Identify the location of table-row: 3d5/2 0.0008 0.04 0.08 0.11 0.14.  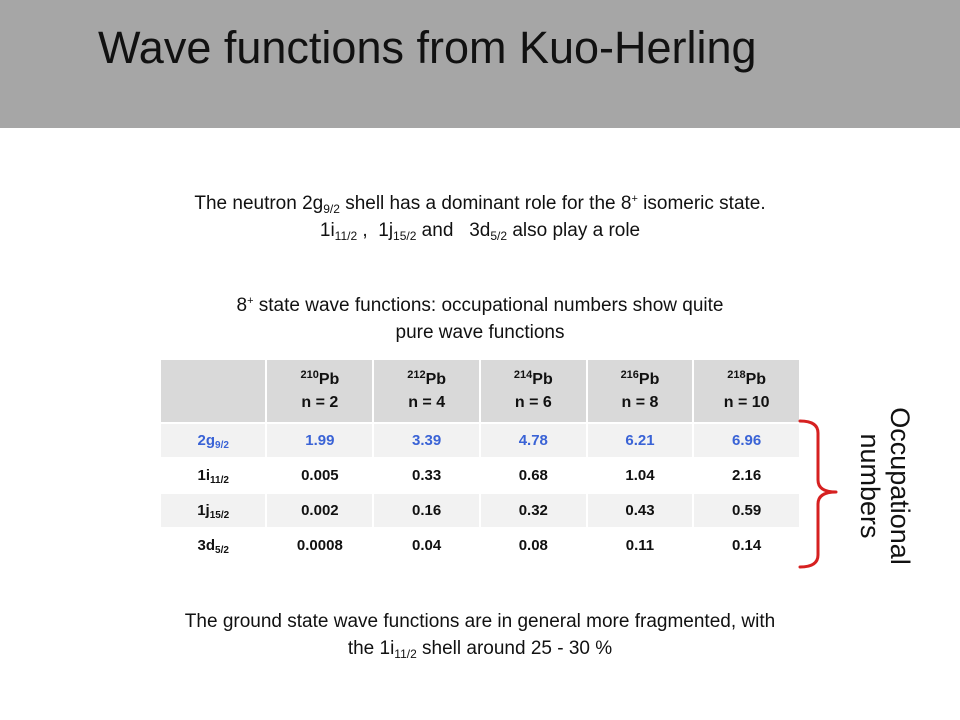
(479, 545).